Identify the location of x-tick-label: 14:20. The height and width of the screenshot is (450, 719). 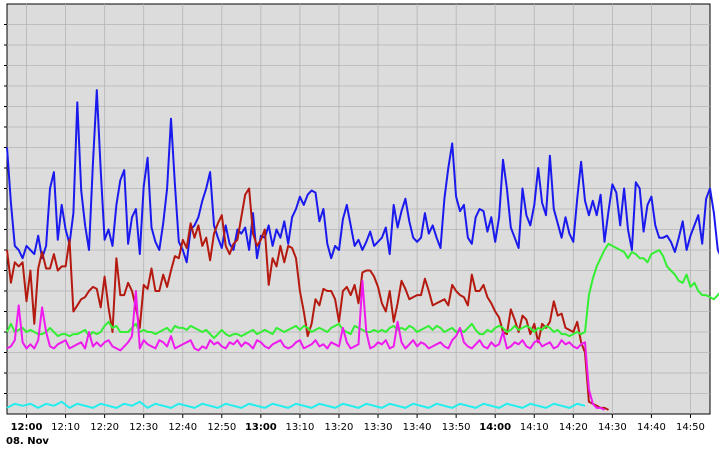
(573, 427).